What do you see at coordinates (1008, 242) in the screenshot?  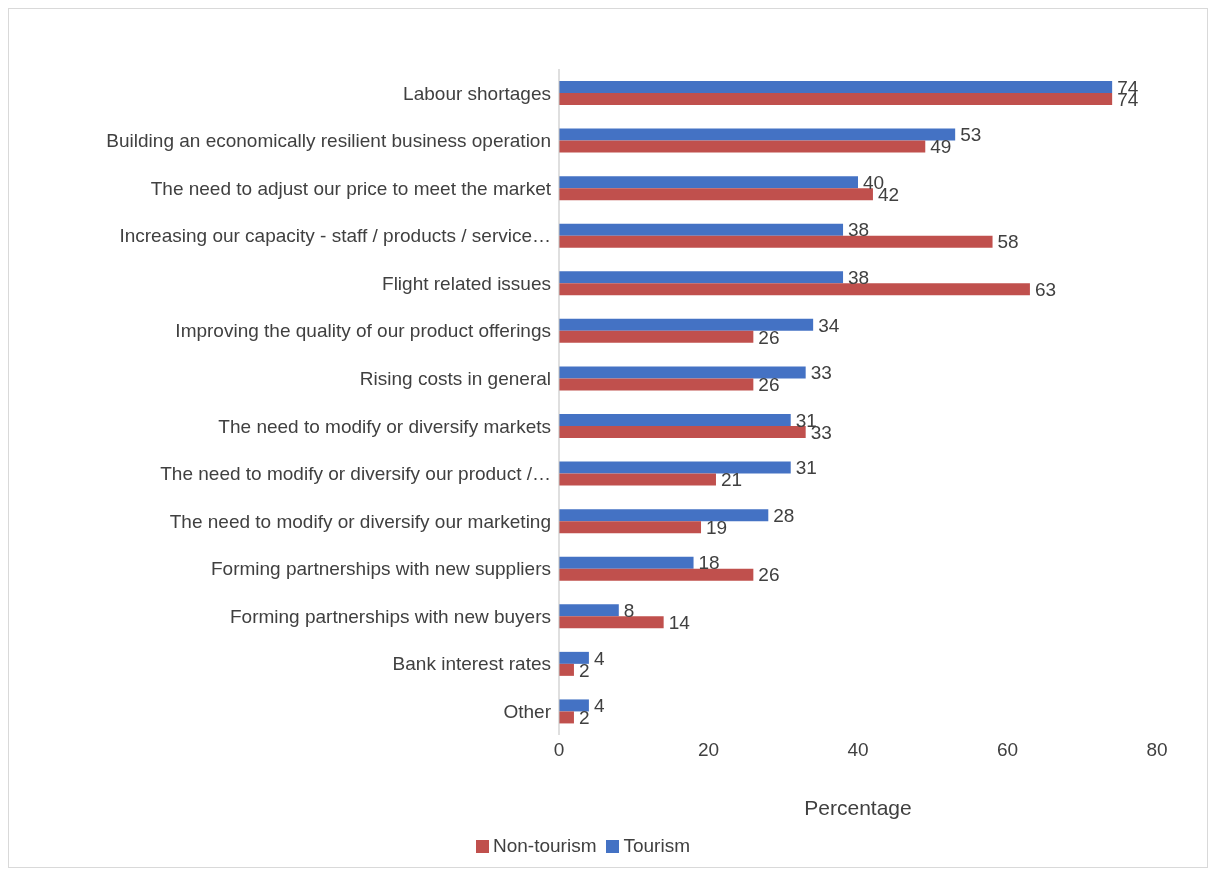 I see `data-label: 58` at bounding box center [1008, 242].